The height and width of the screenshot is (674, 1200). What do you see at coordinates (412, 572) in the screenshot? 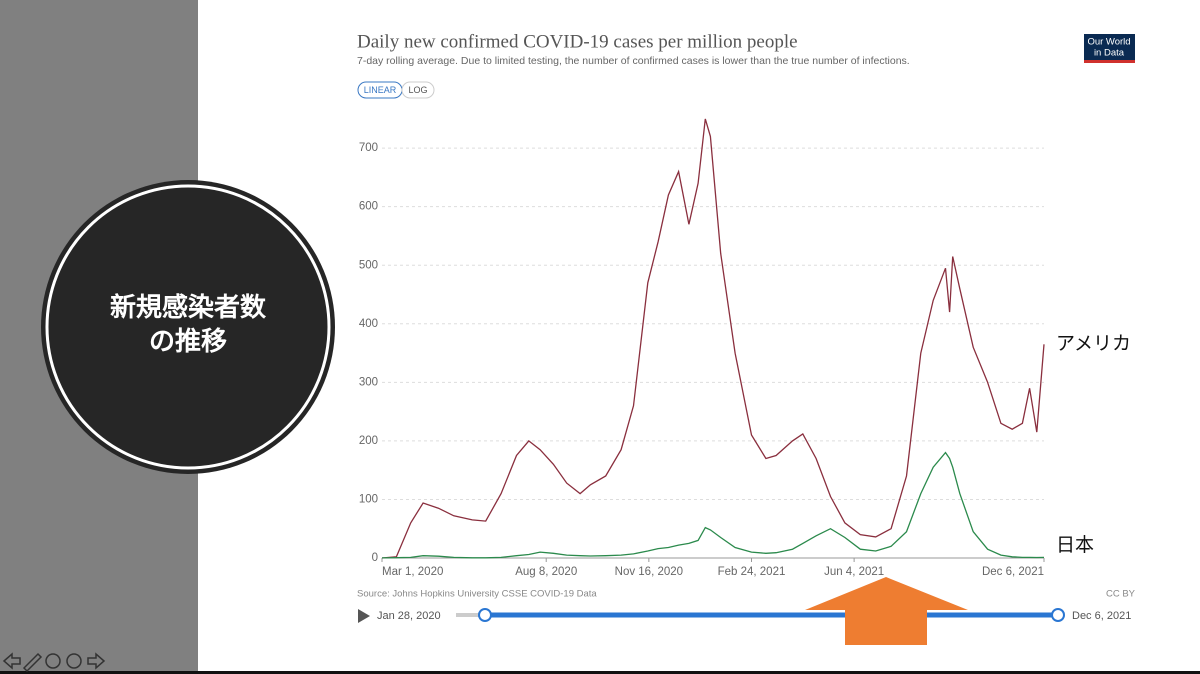
I see `x-tick-label: Mar 1, 2020` at bounding box center [412, 572].